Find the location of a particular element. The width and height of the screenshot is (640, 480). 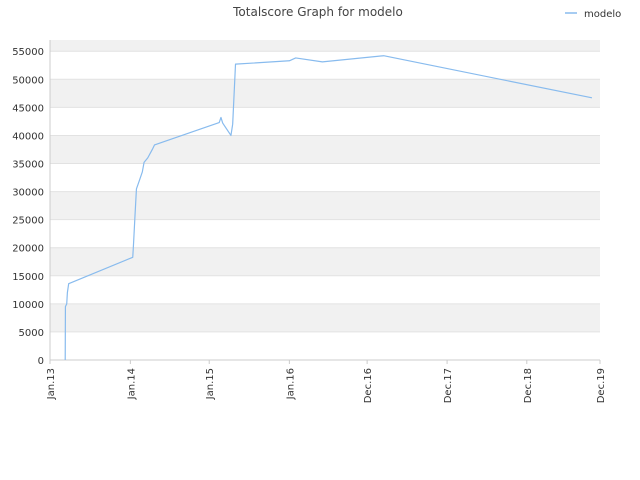

y-tick-label: 35000 is located at coordinates (28, 165).